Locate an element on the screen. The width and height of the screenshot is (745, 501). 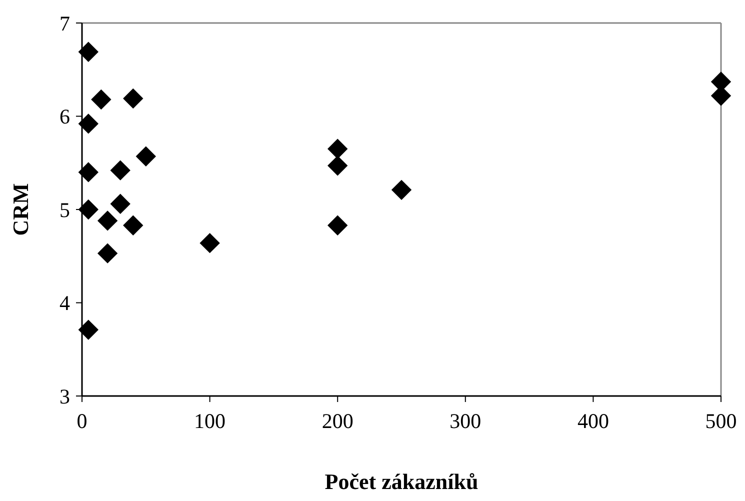
y-tick-label: 7 is located at coordinates (65, 23).